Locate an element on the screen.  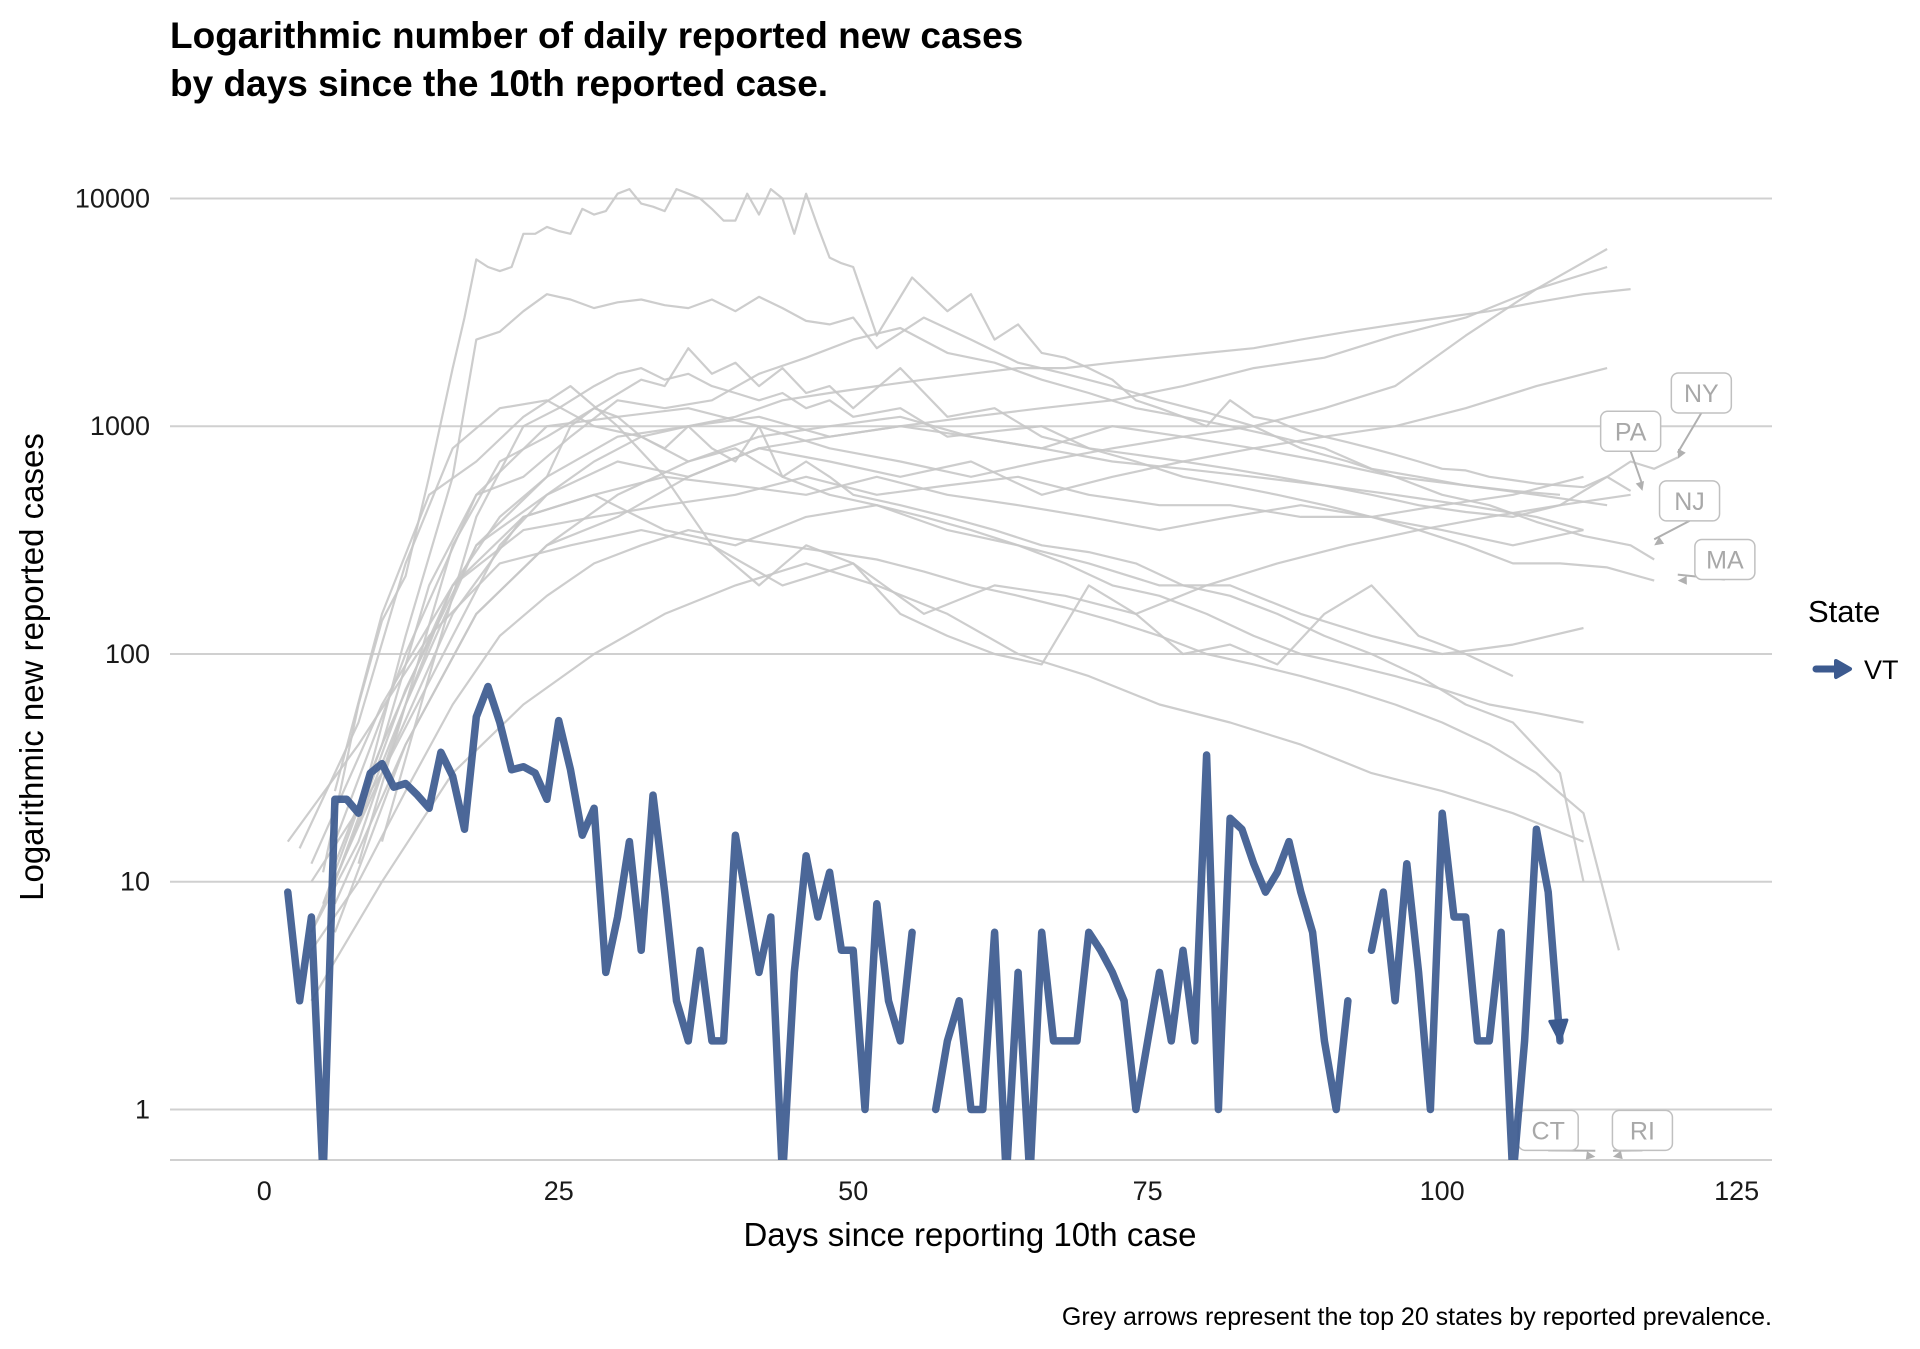
state-tag-ma: MA is located at coordinates (1716, 561).